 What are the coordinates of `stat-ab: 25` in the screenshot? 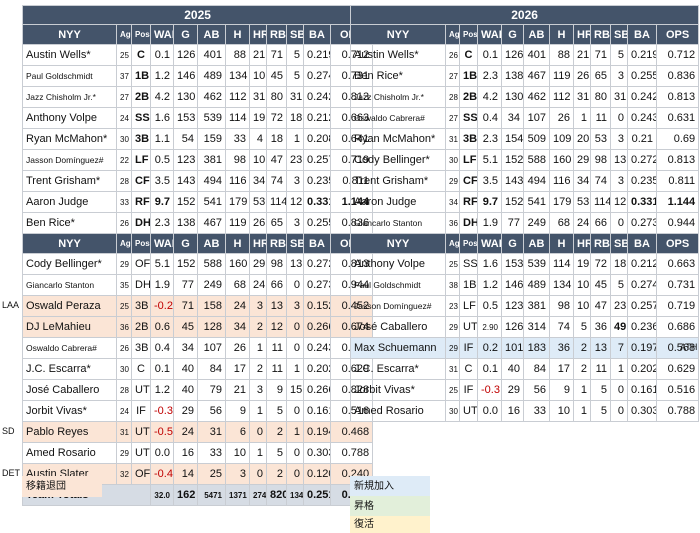 It's located at (211, 474).